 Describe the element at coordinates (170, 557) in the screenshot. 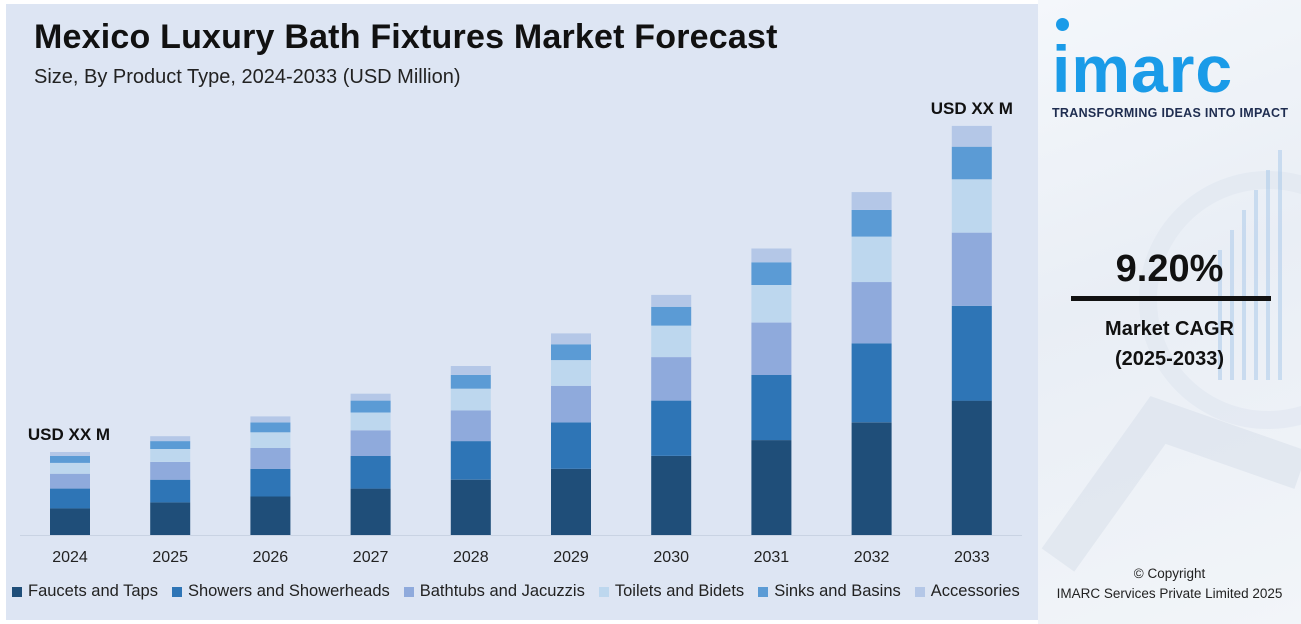

I see `x-tick-label: 2025` at that location.